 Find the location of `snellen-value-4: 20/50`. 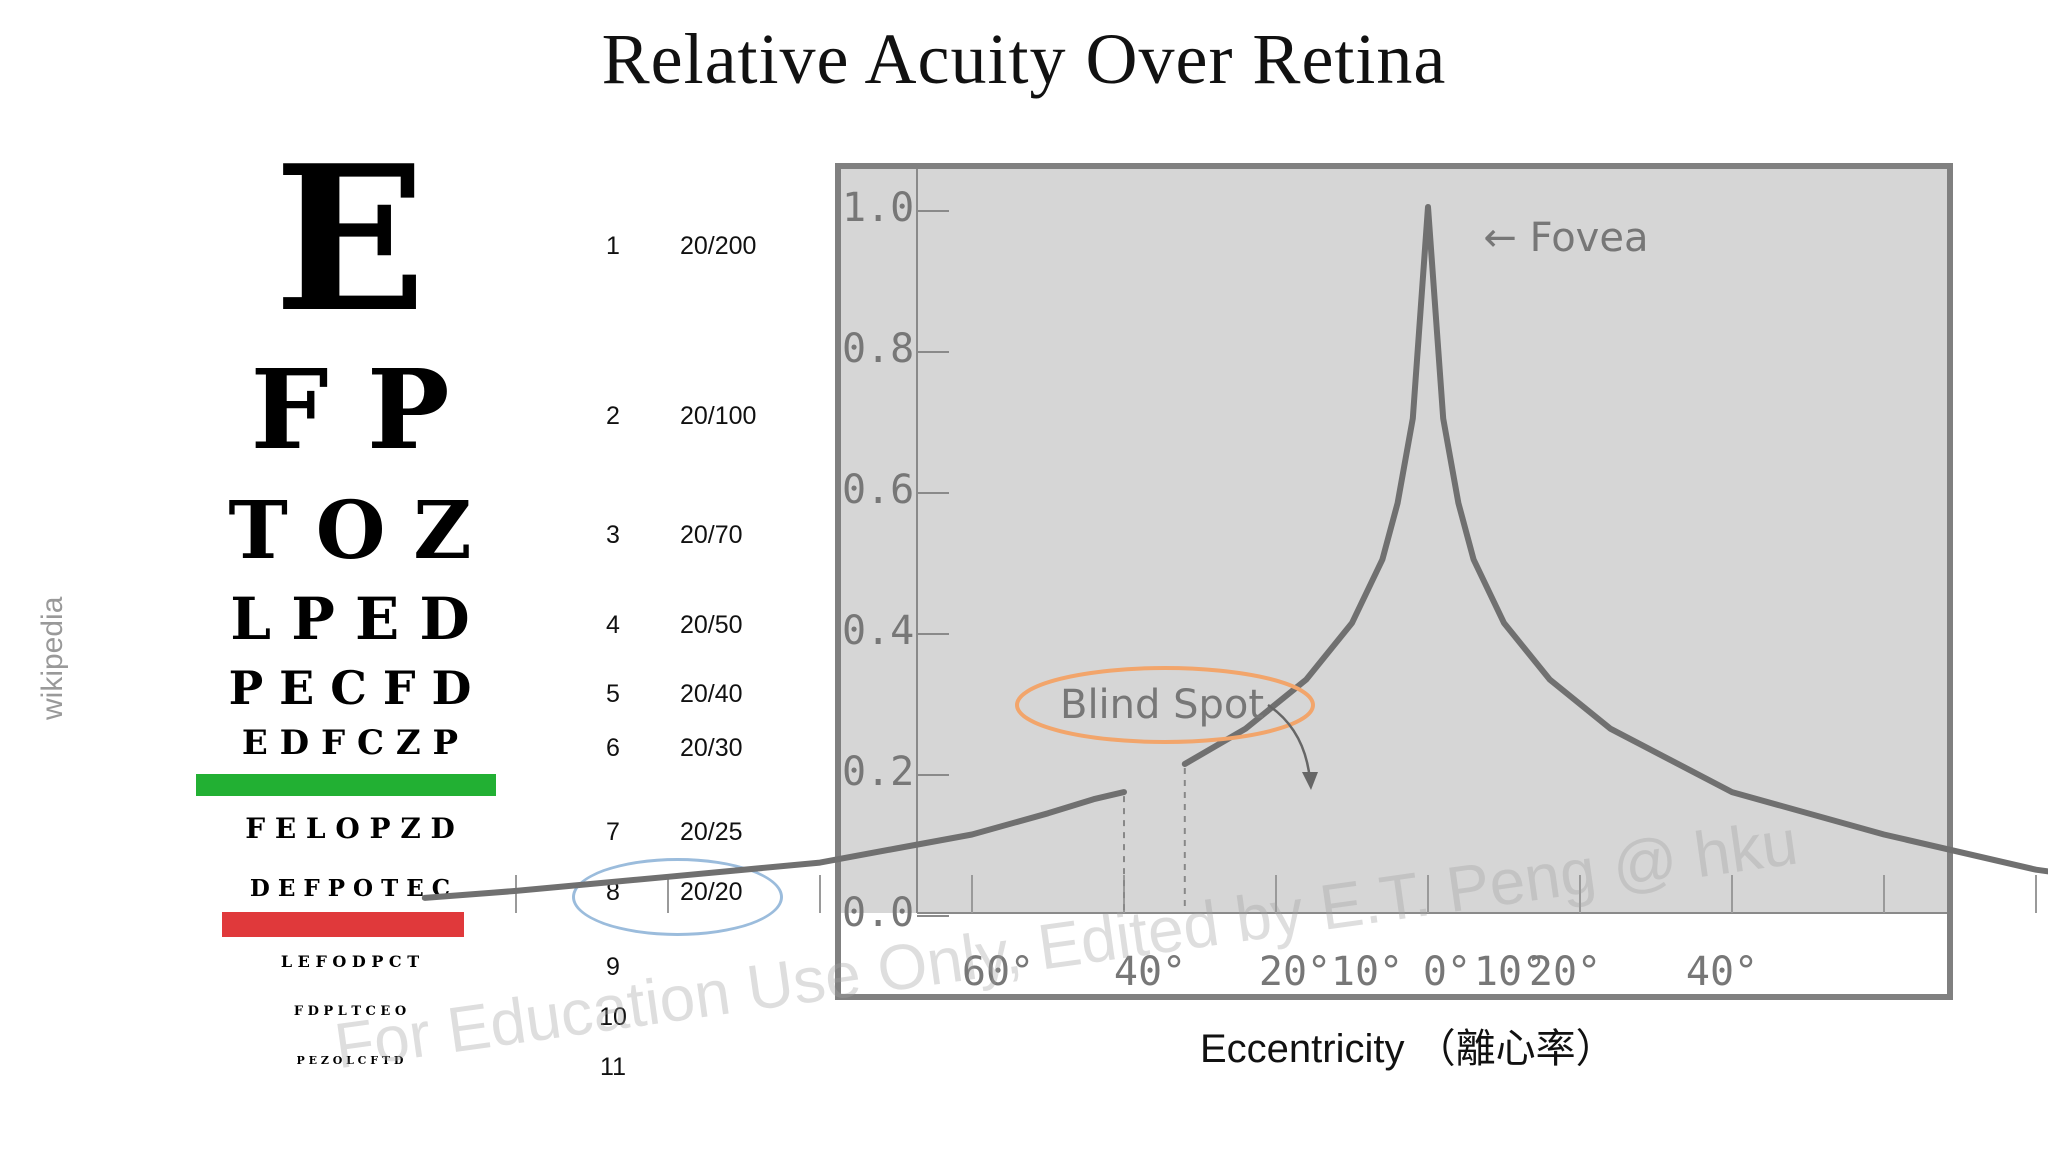

snellen-value-4: 20/50 is located at coordinates (711, 625).